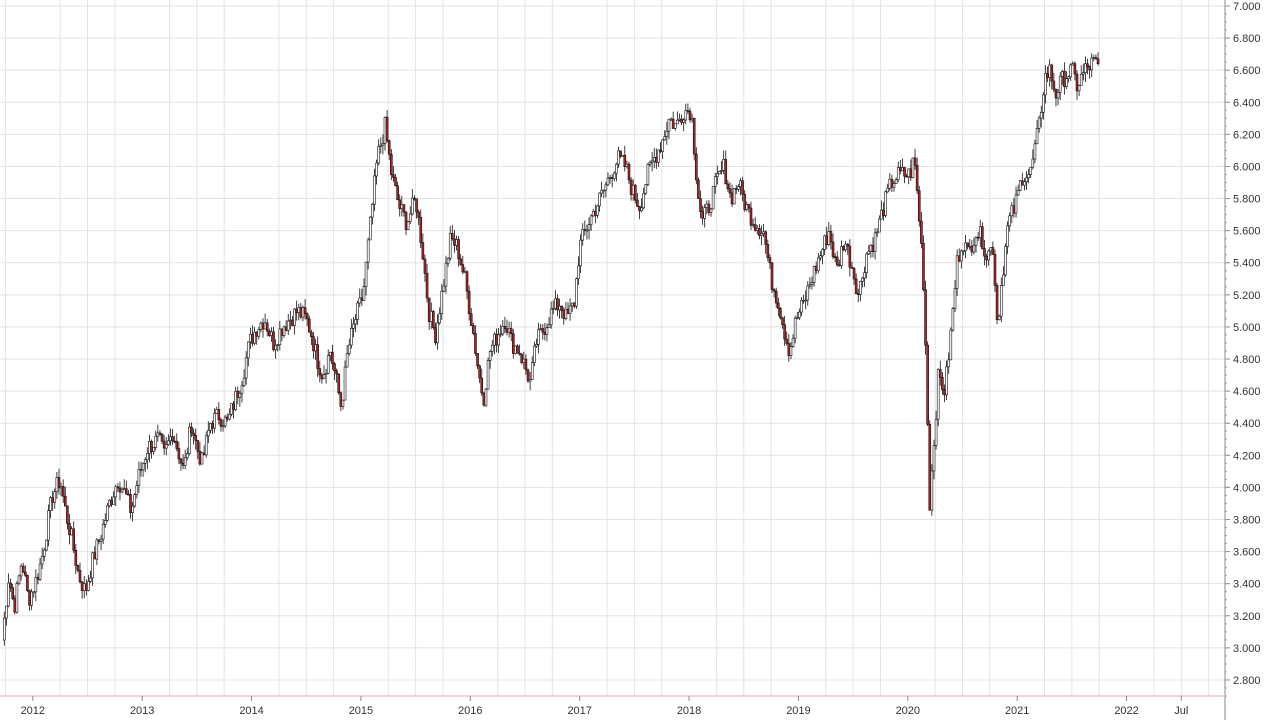  Describe the element at coordinates (1247, 392) in the screenshot. I see `y-tick-label: 4.600` at that location.